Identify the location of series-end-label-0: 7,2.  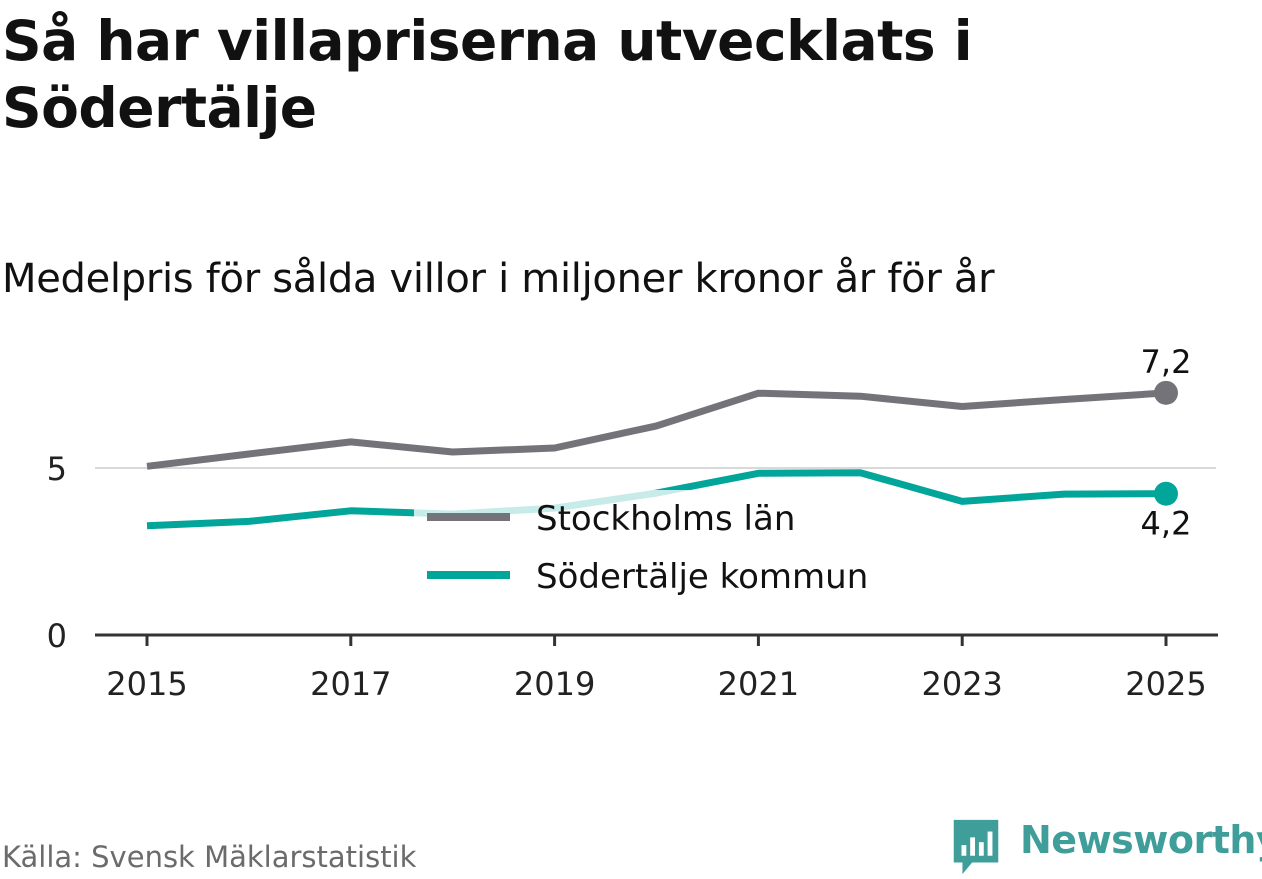
(1166, 362).